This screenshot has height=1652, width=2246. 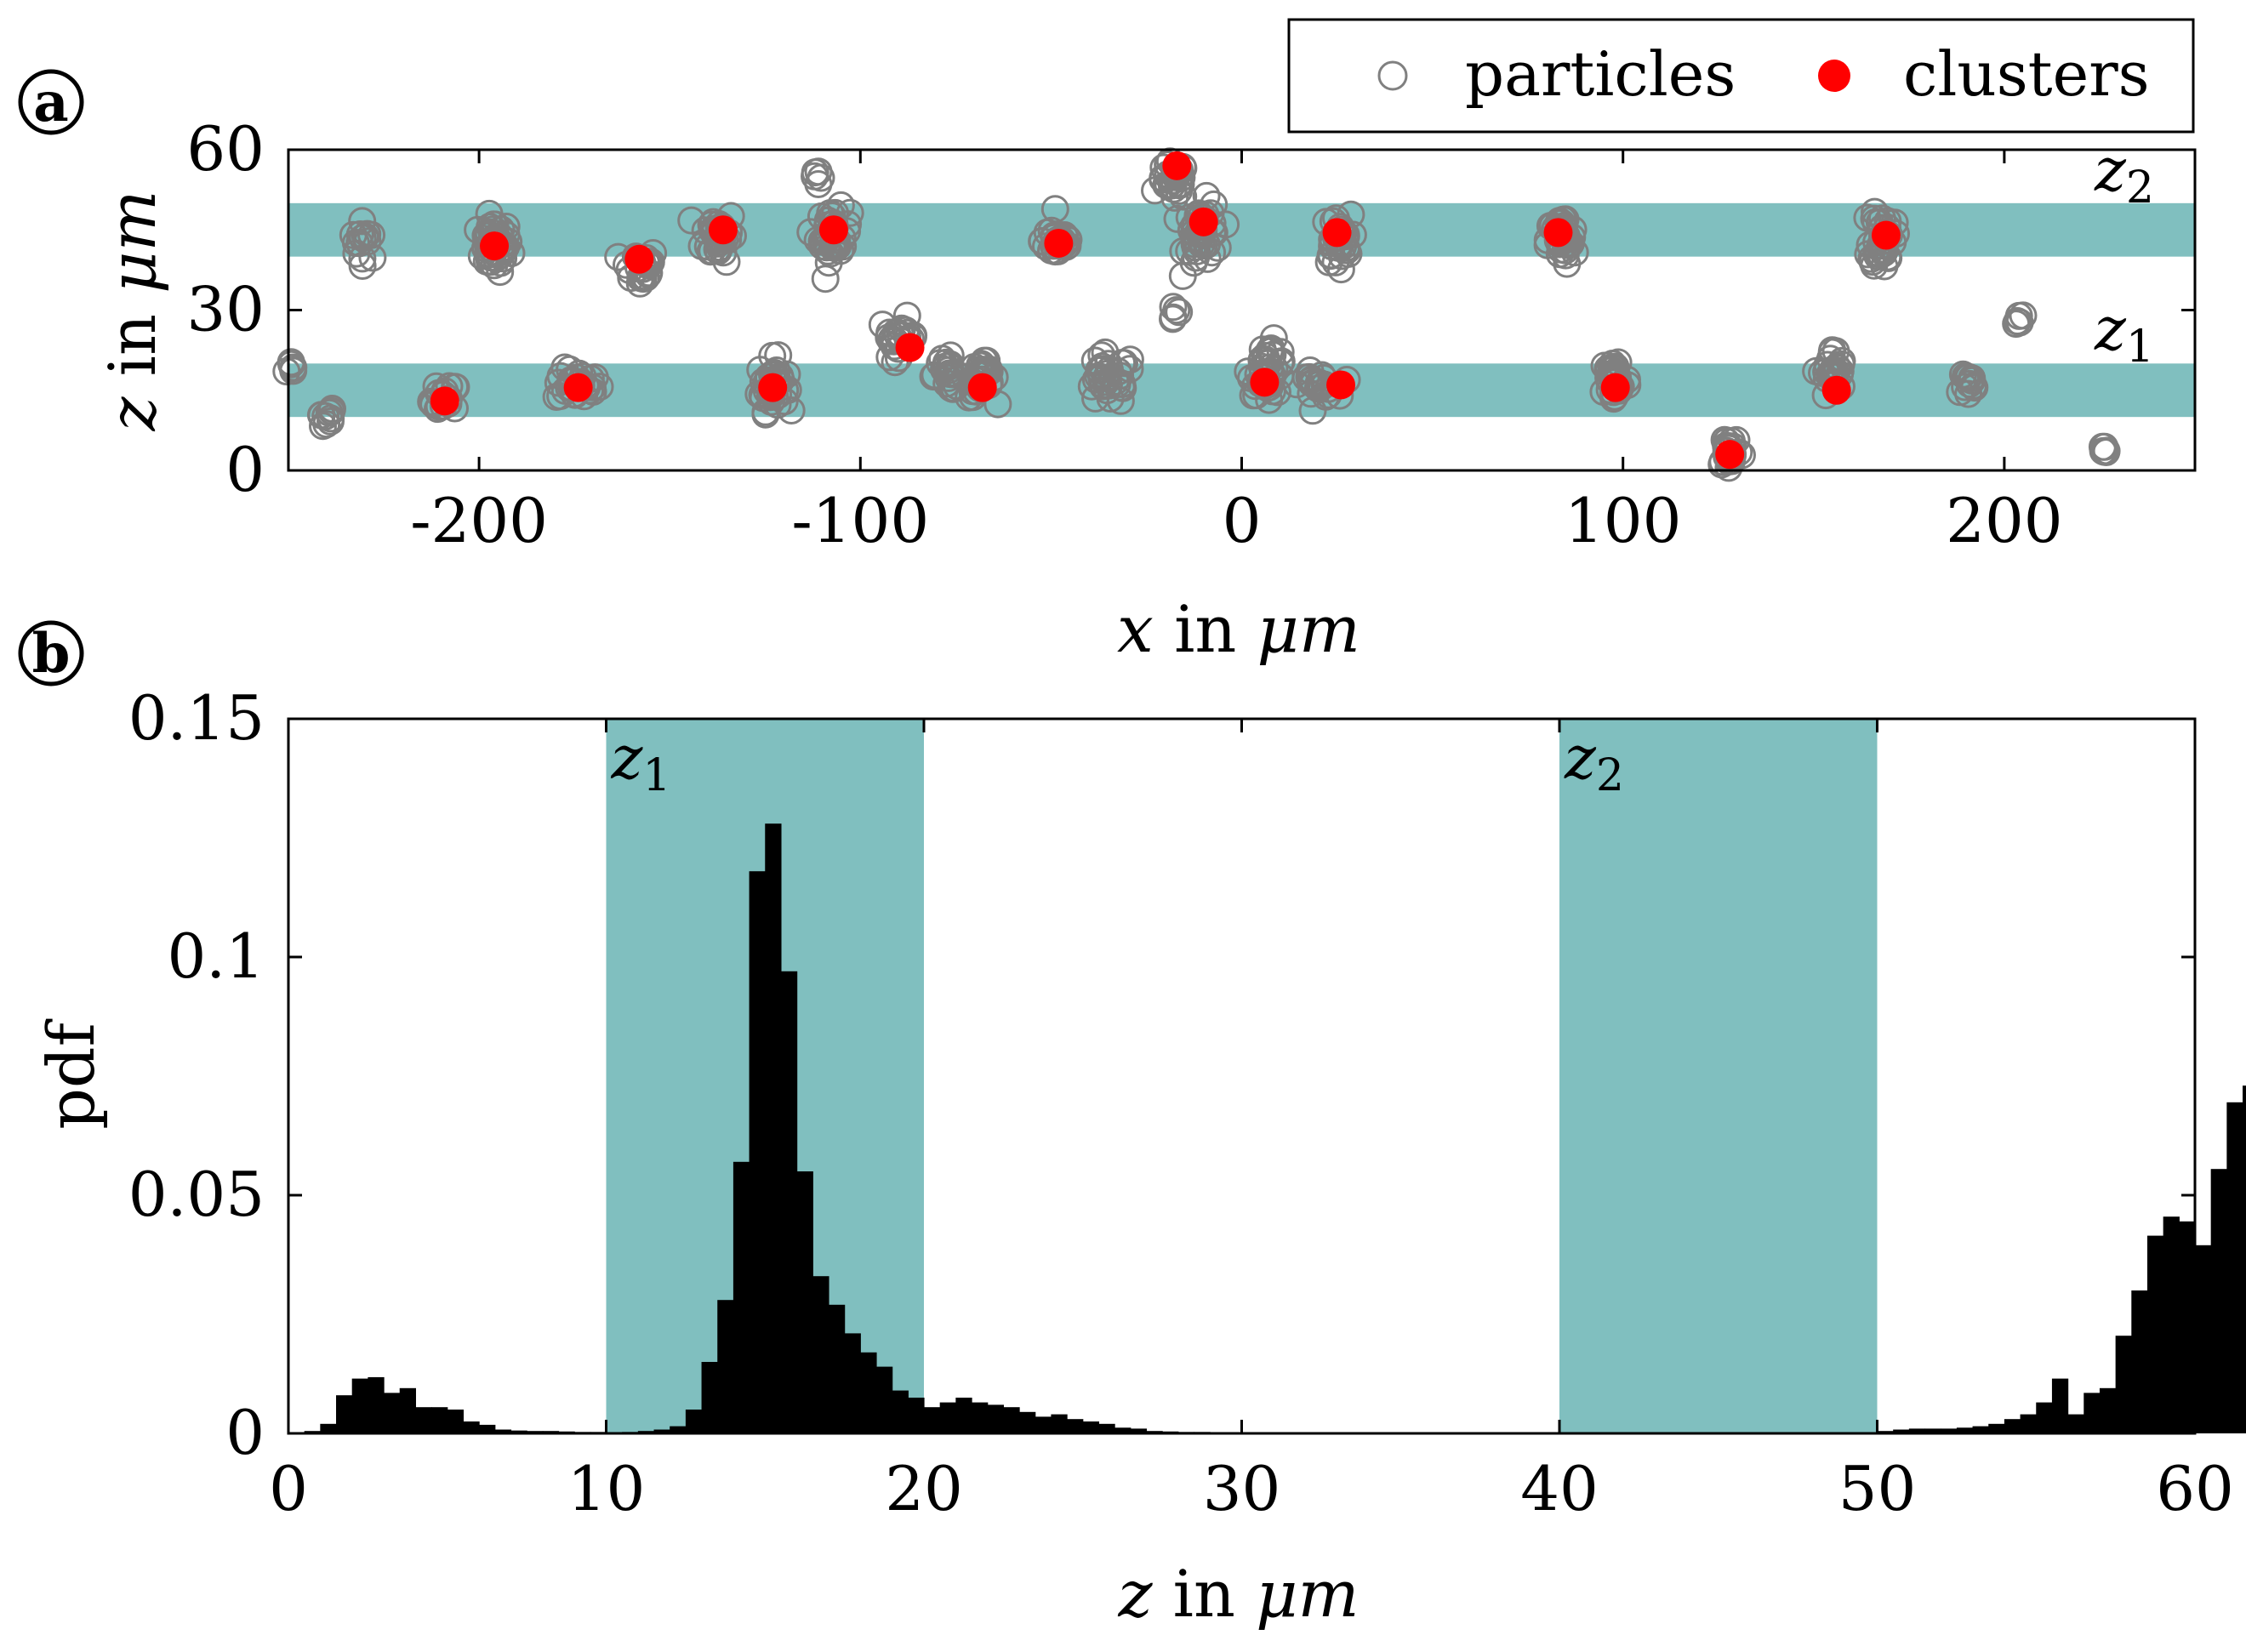 I want to click on legend-clusters-label: clusters, so click(x=2026, y=74).